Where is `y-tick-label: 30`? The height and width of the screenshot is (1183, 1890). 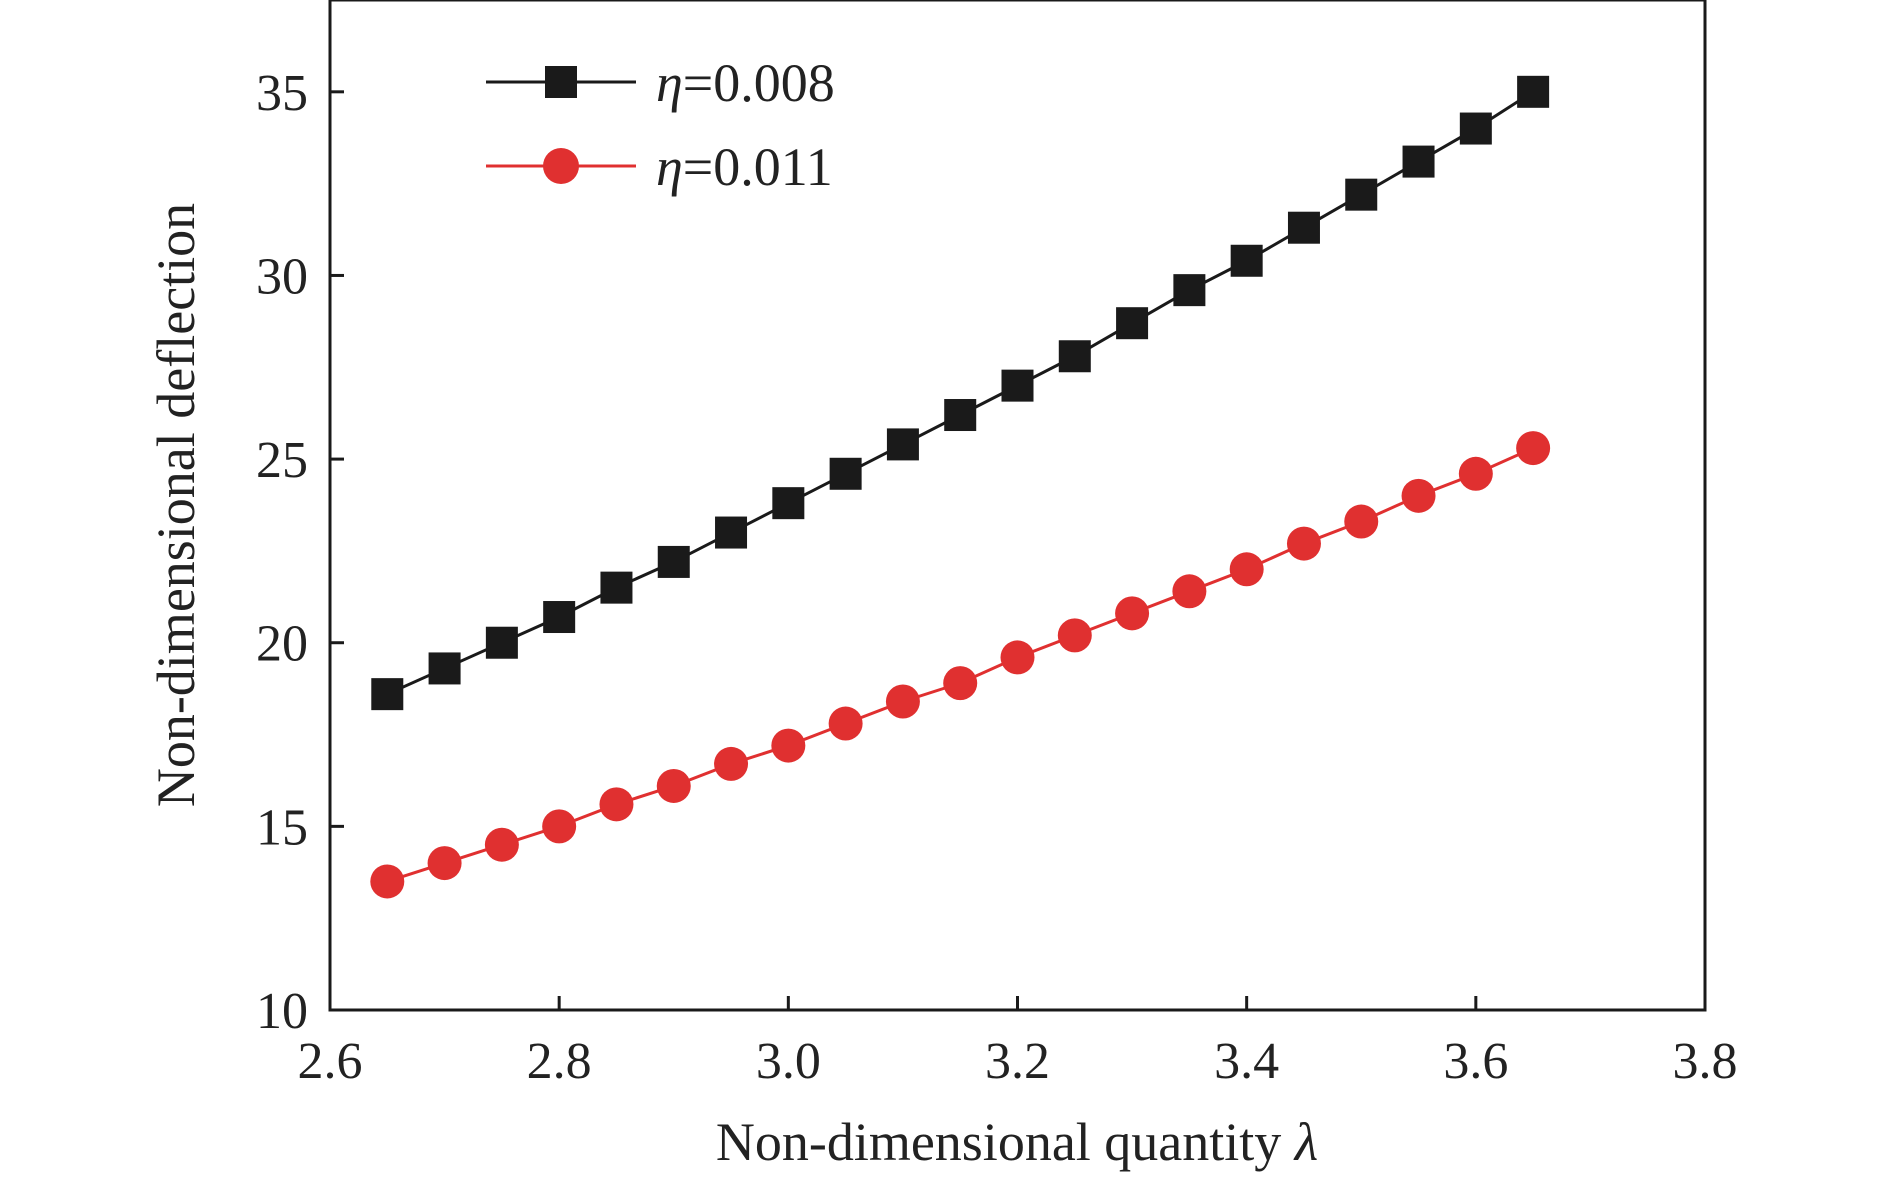 y-tick-label: 30 is located at coordinates (282, 276).